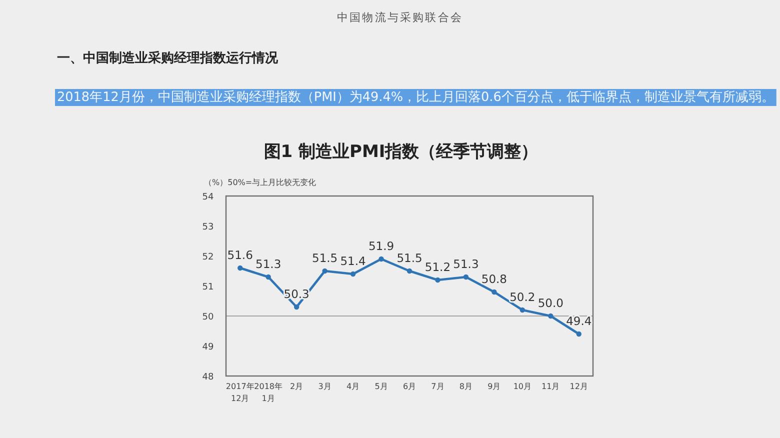  I want to click on data-label: 50.8, so click(494, 279).